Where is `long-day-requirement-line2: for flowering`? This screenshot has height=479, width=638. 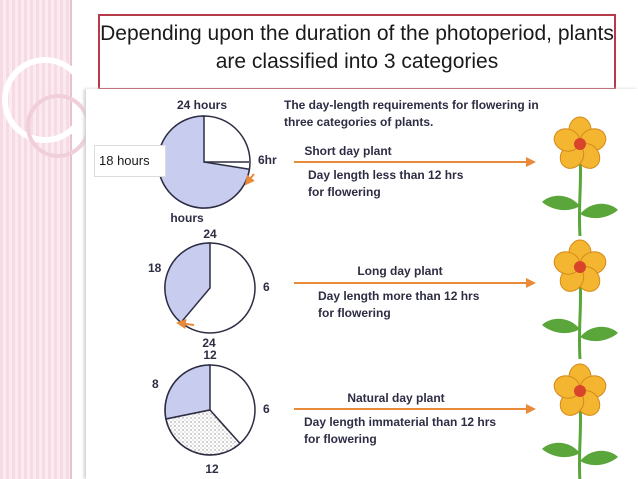 long-day-requirement-line2: for flowering is located at coordinates (354, 313).